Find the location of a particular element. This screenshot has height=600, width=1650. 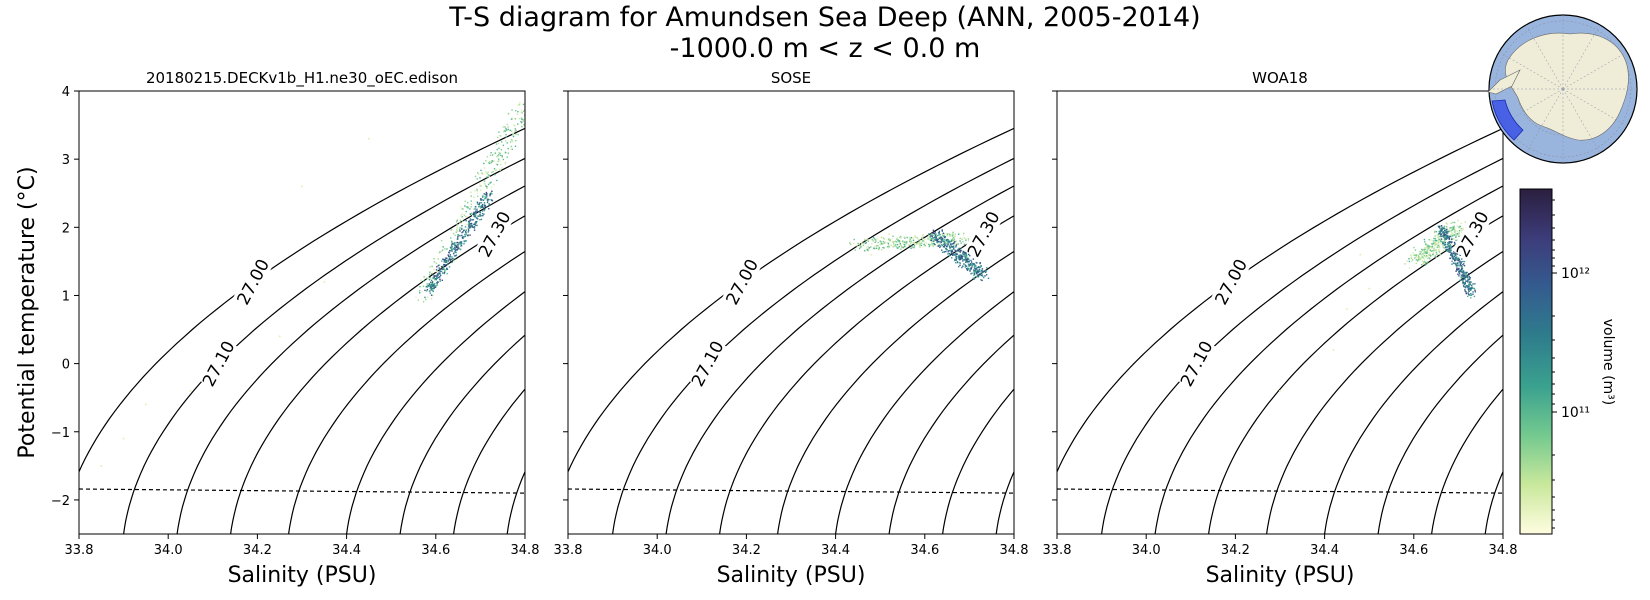

isopycnal-line is located at coordinates (924, 412).